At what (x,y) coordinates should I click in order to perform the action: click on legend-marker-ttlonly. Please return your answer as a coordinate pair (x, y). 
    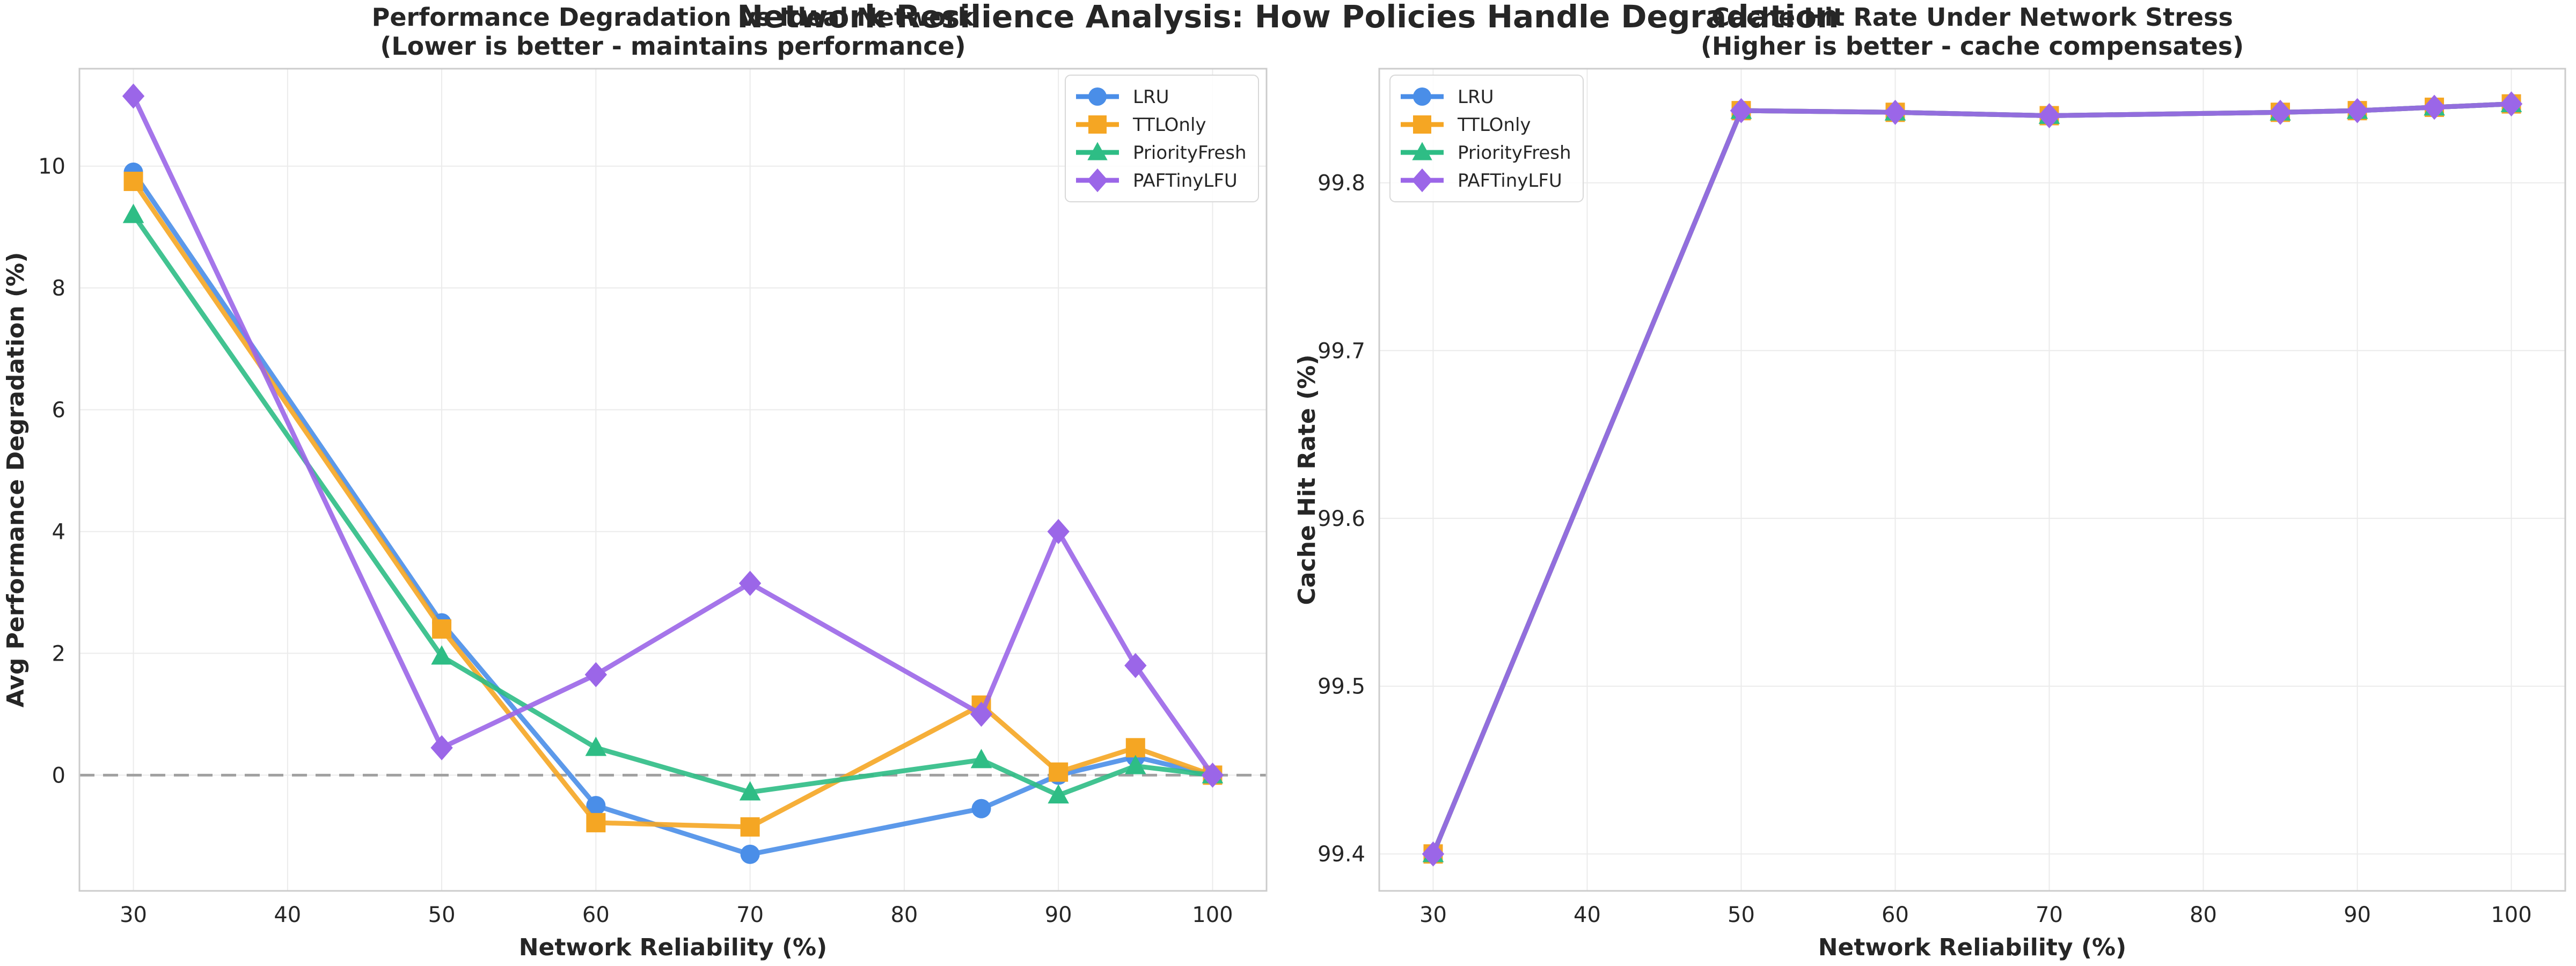
    Looking at the image, I should click on (1422, 124).